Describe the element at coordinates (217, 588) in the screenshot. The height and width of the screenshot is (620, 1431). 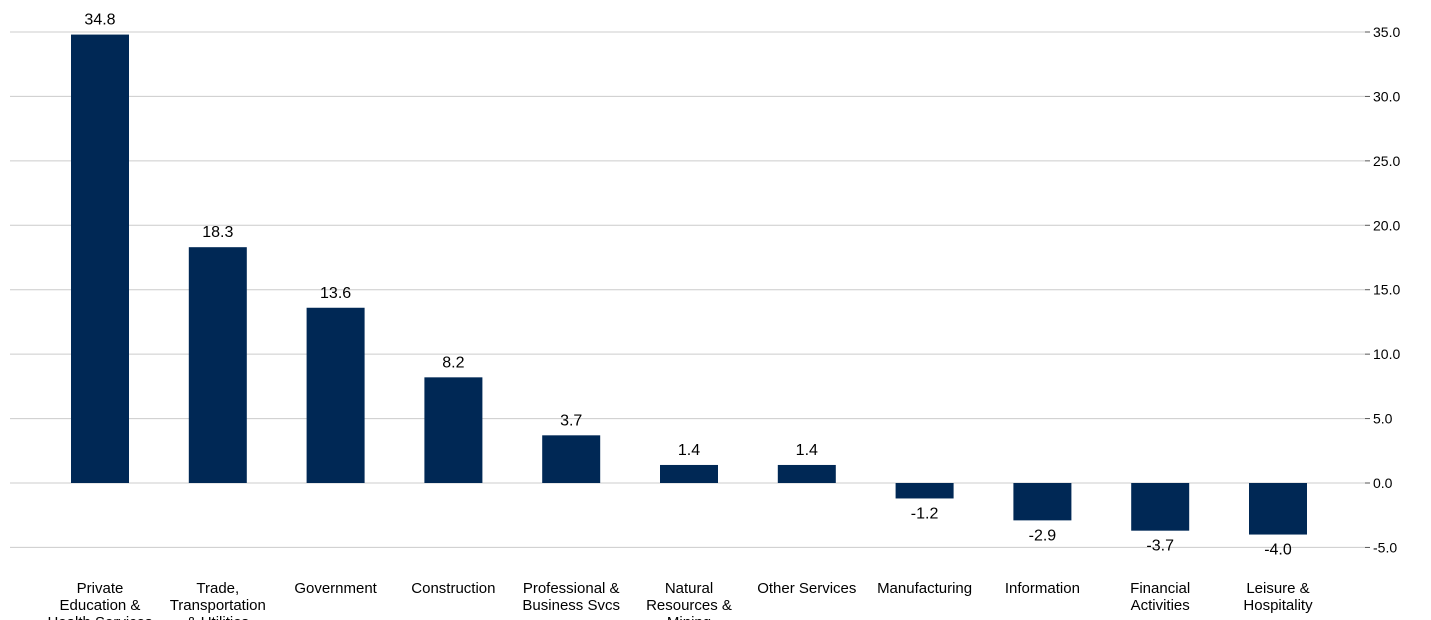
I see `x-tick-label-line: Trade,` at that location.